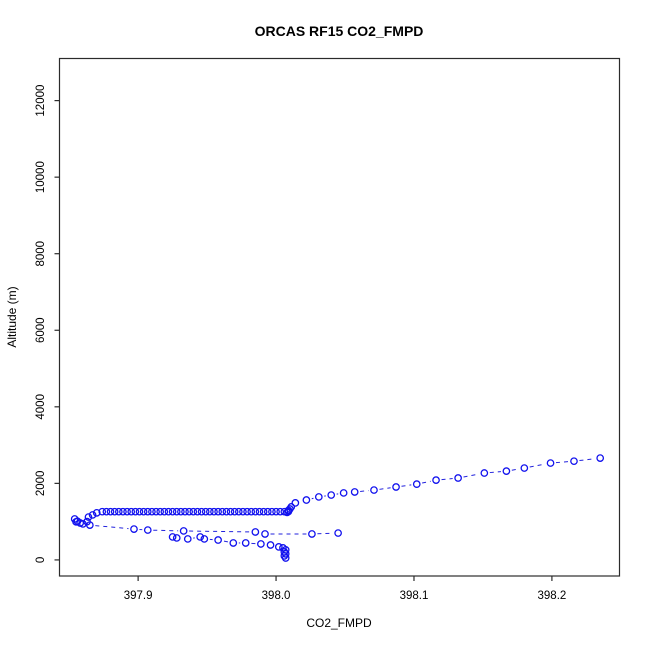 This screenshot has width=650, height=650. I want to click on y-tick-label: 10000, so click(41, 177).